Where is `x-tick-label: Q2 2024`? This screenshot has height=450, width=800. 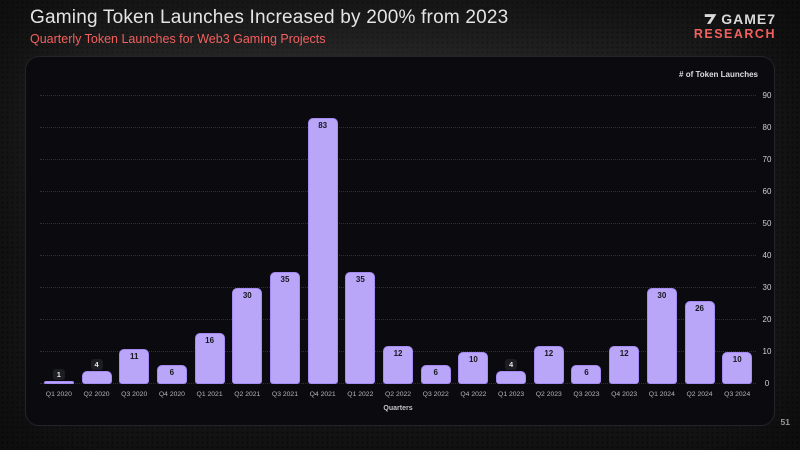 x-tick-label: Q2 2024 is located at coordinates (699, 394).